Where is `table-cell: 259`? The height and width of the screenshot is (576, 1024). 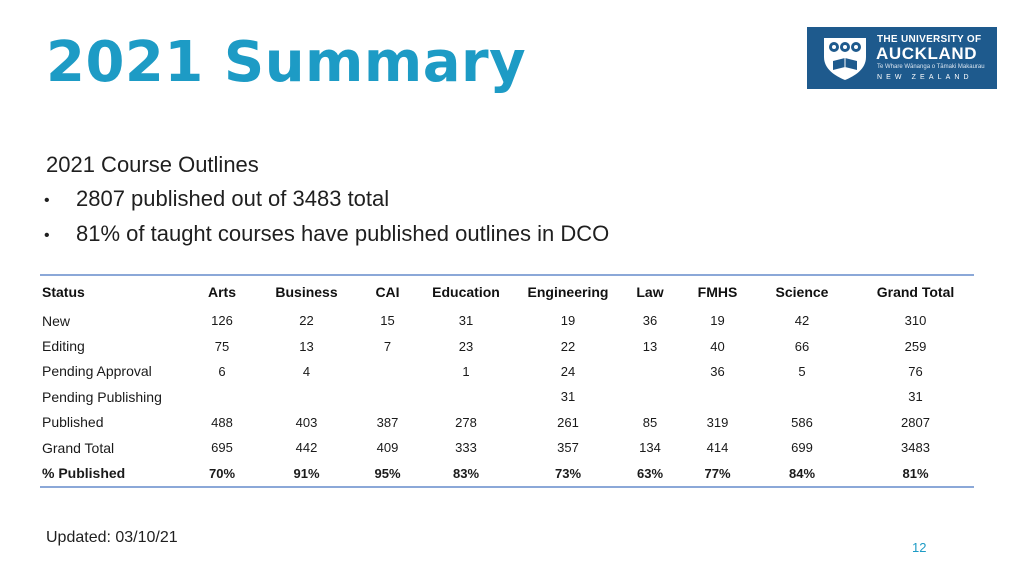
table-cell: 259 is located at coordinates (915, 346).